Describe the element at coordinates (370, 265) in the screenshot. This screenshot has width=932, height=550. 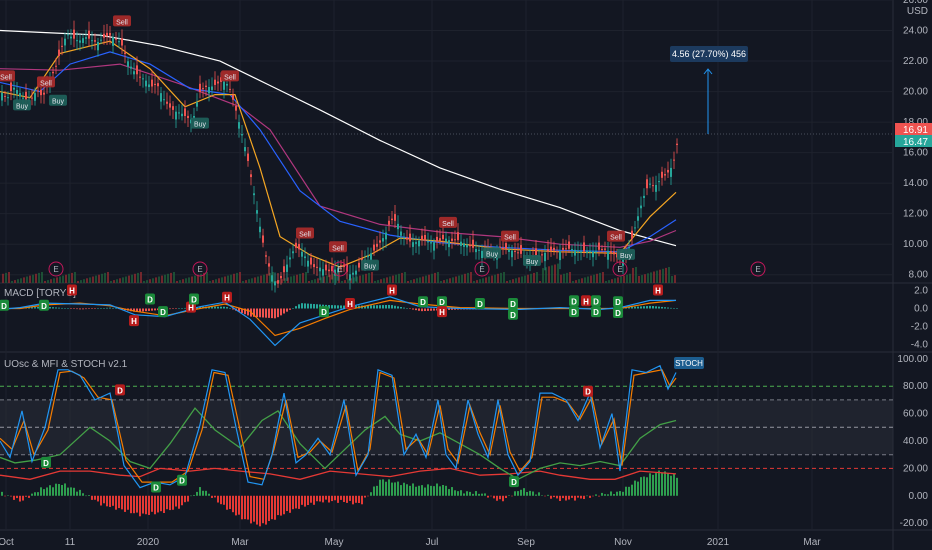
I see `buy-signal: Buy` at that location.